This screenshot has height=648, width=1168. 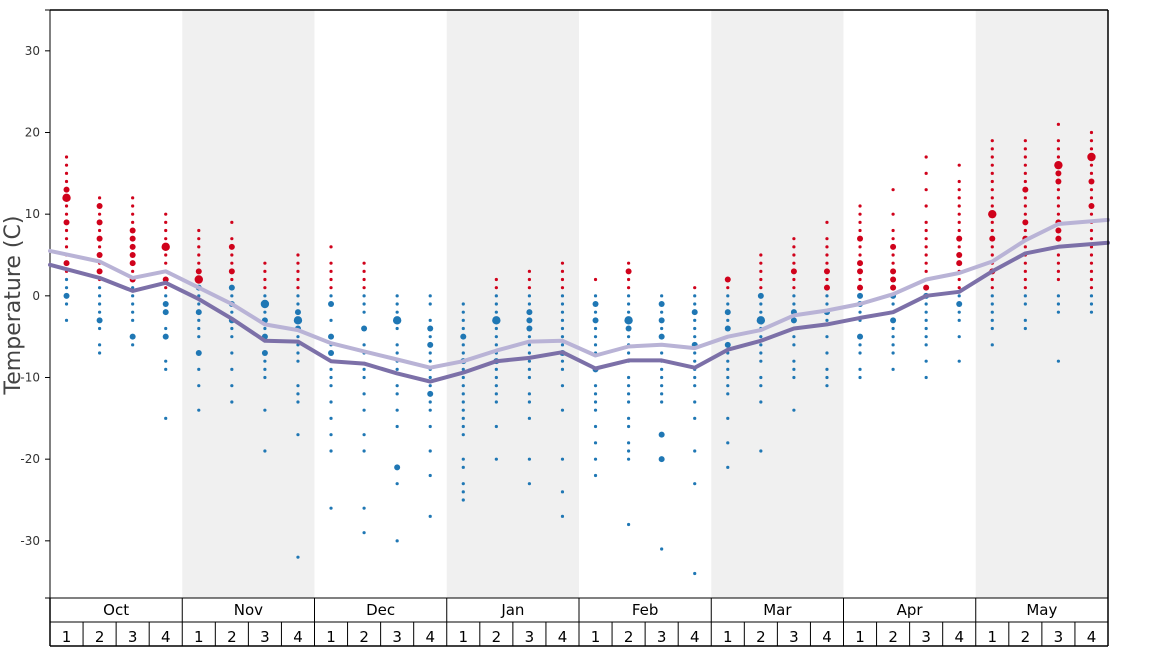 What do you see at coordinates (728, 637) in the screenshot?
I see `week-label: 1` at bounding box center [728, 637].